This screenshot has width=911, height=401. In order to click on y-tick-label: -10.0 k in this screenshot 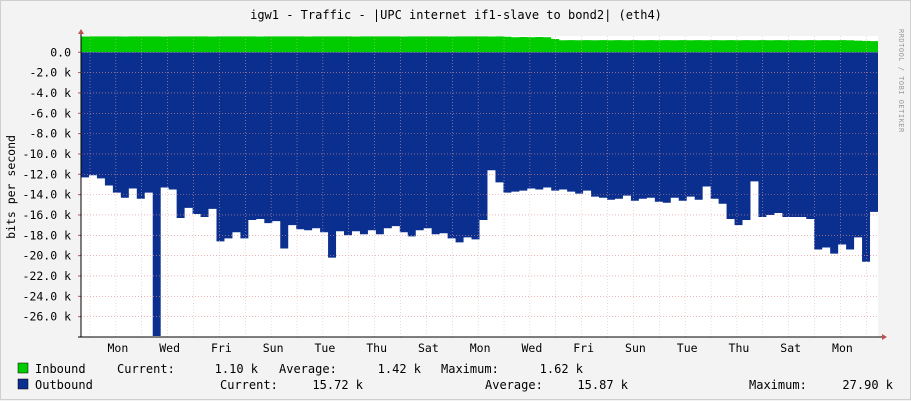, I will do `click(47, 154)`.